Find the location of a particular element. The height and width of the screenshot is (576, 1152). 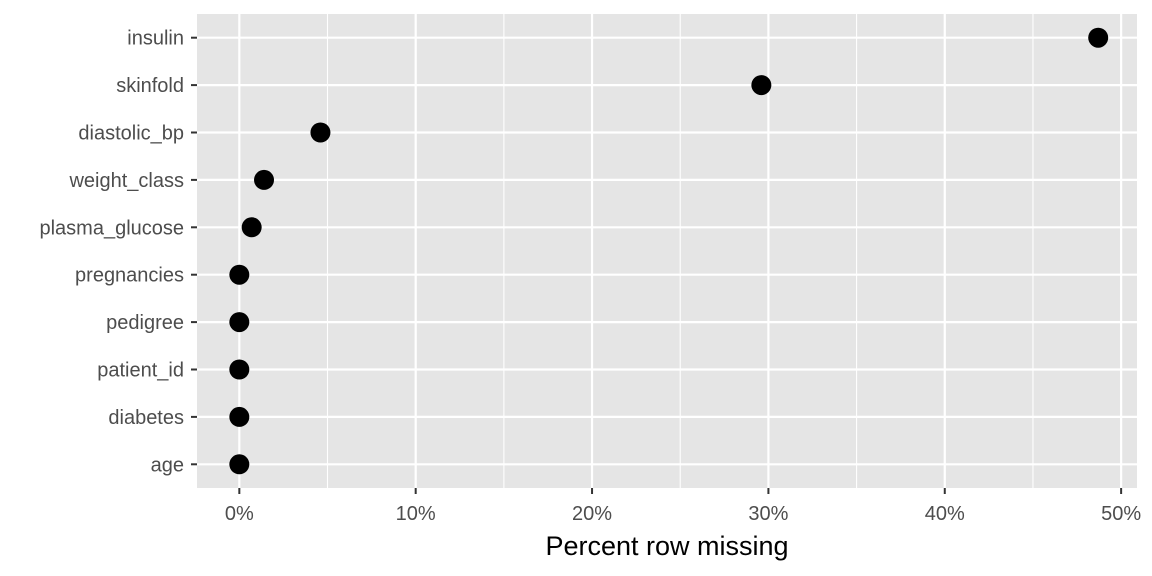

y-tick-label: plasma_glucose is located at coordinates (111, 228).